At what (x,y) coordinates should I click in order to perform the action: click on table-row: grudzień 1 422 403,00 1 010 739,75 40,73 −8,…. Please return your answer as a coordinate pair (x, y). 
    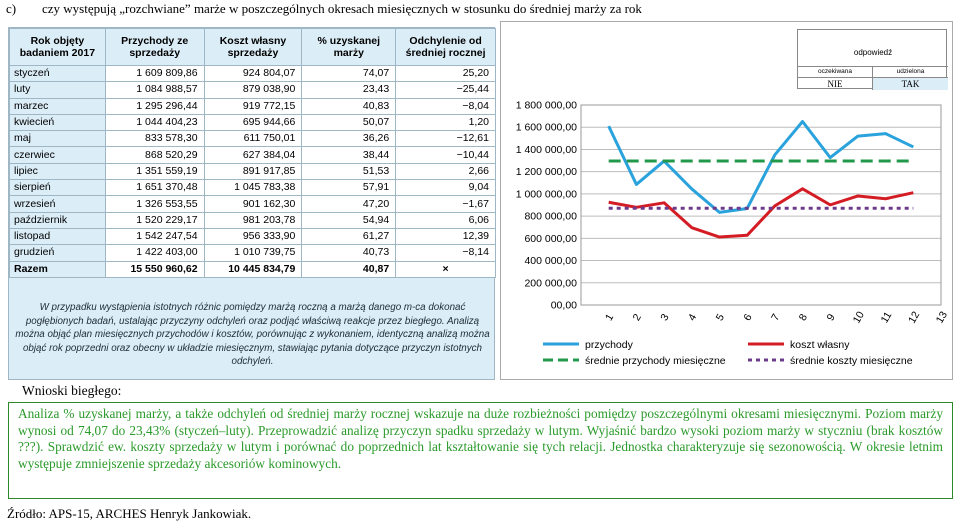
    Looking at the image, I should click on (252, 253).